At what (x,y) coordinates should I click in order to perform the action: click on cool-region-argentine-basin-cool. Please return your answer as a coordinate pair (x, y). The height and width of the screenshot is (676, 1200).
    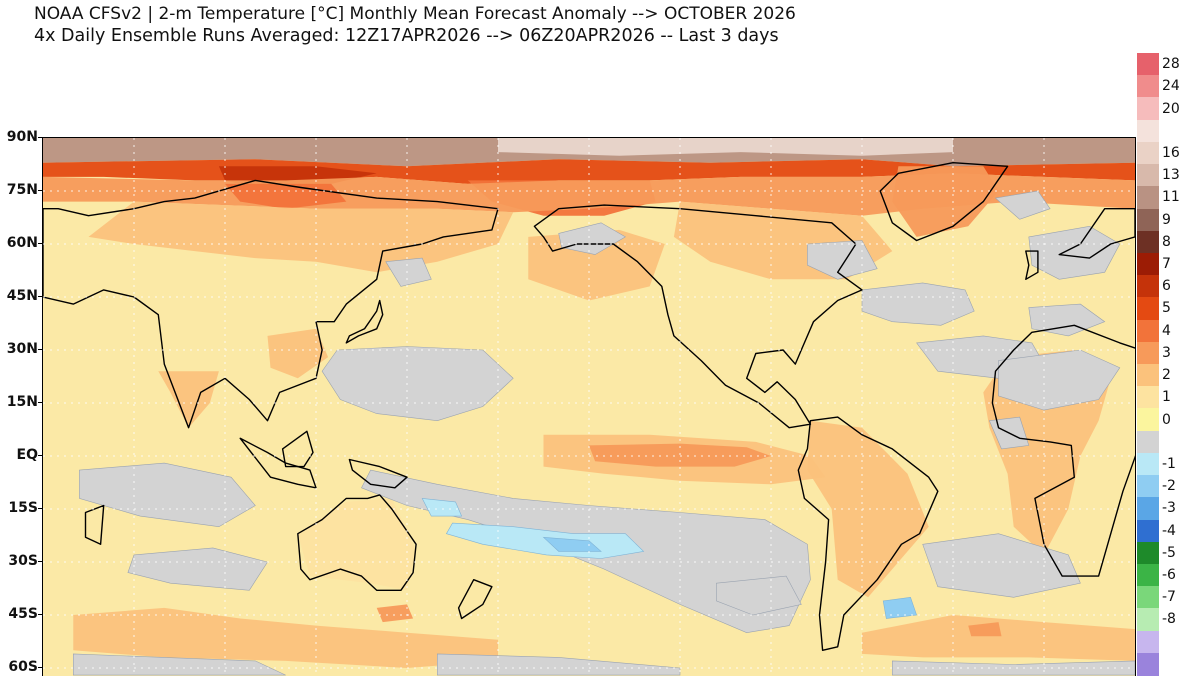
    Looking at the image, I should click on (900, 607).